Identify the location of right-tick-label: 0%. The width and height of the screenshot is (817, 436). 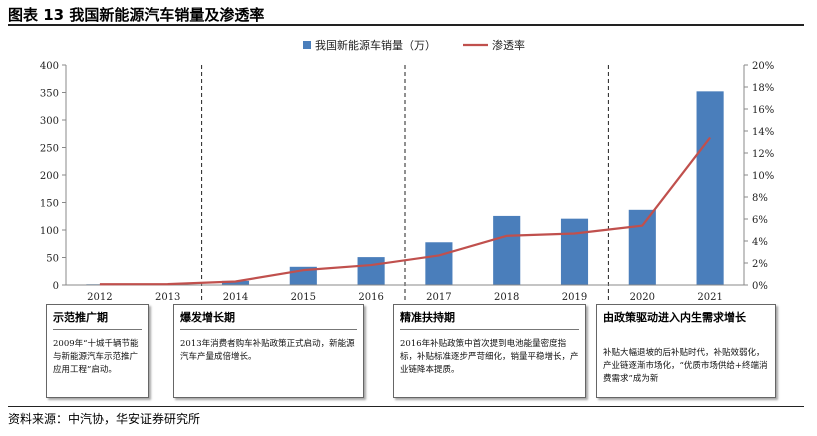
(760, 286).